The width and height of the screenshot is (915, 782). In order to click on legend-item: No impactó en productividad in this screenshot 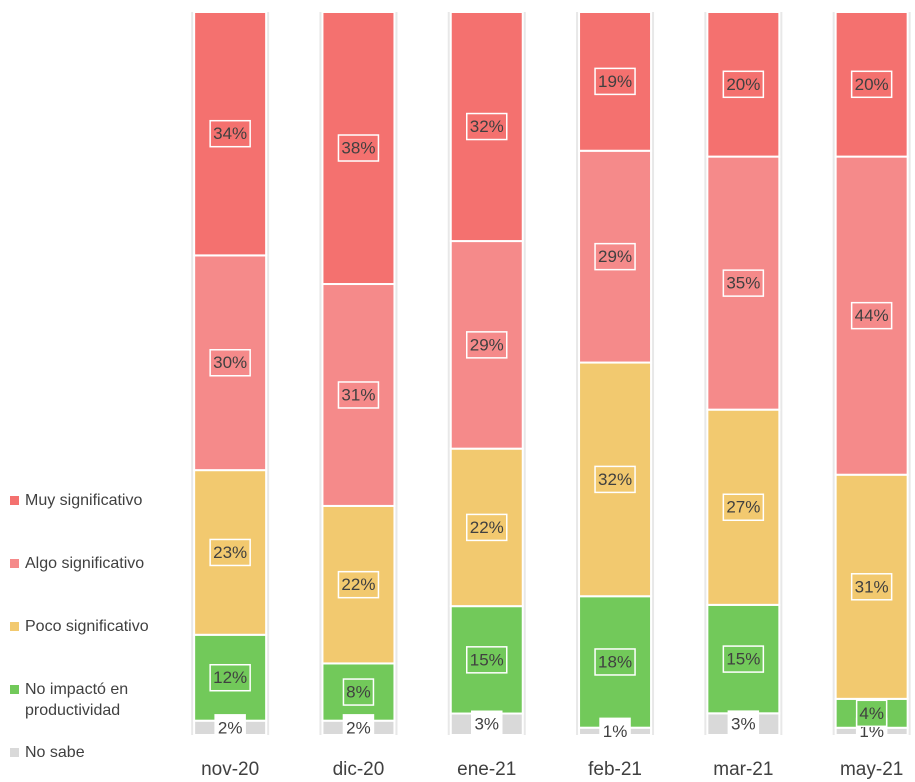, I will do `click(92, 710)`.